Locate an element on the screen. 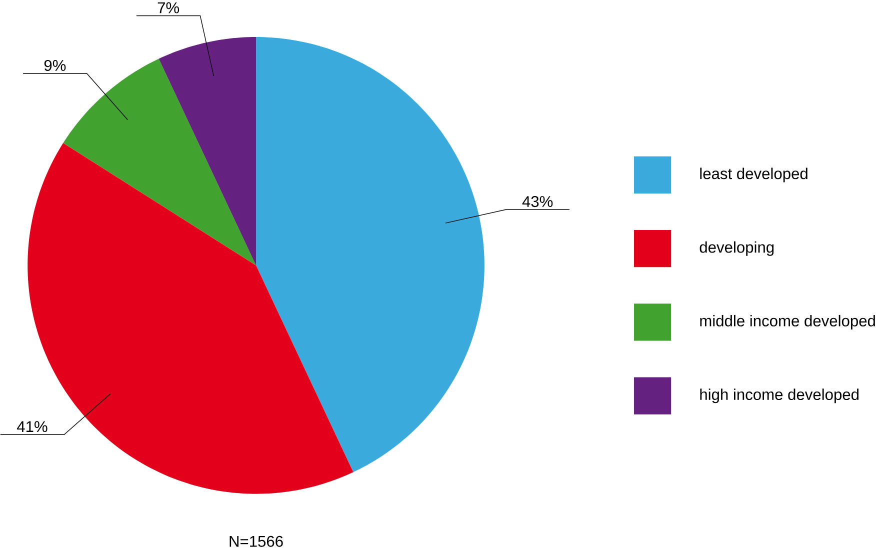 This screenshot has height=552, width=876. data-label: 9% is located at coordinates (55, 65).